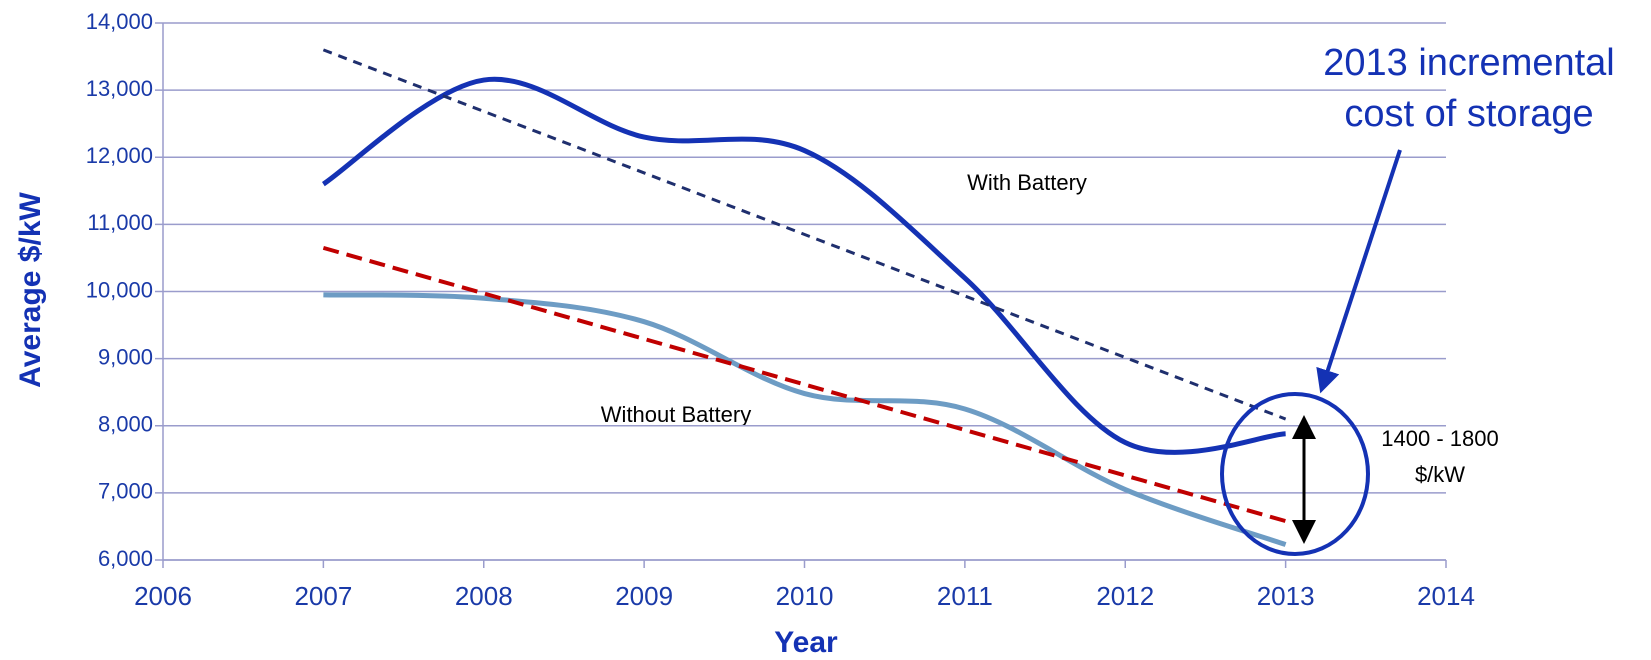 This screenshot has height=660, width=1651. What do you see at coordinates (1440, 474) in the screenshot?
I see `range-text: $/kW` at bounding box center [1440, 474].